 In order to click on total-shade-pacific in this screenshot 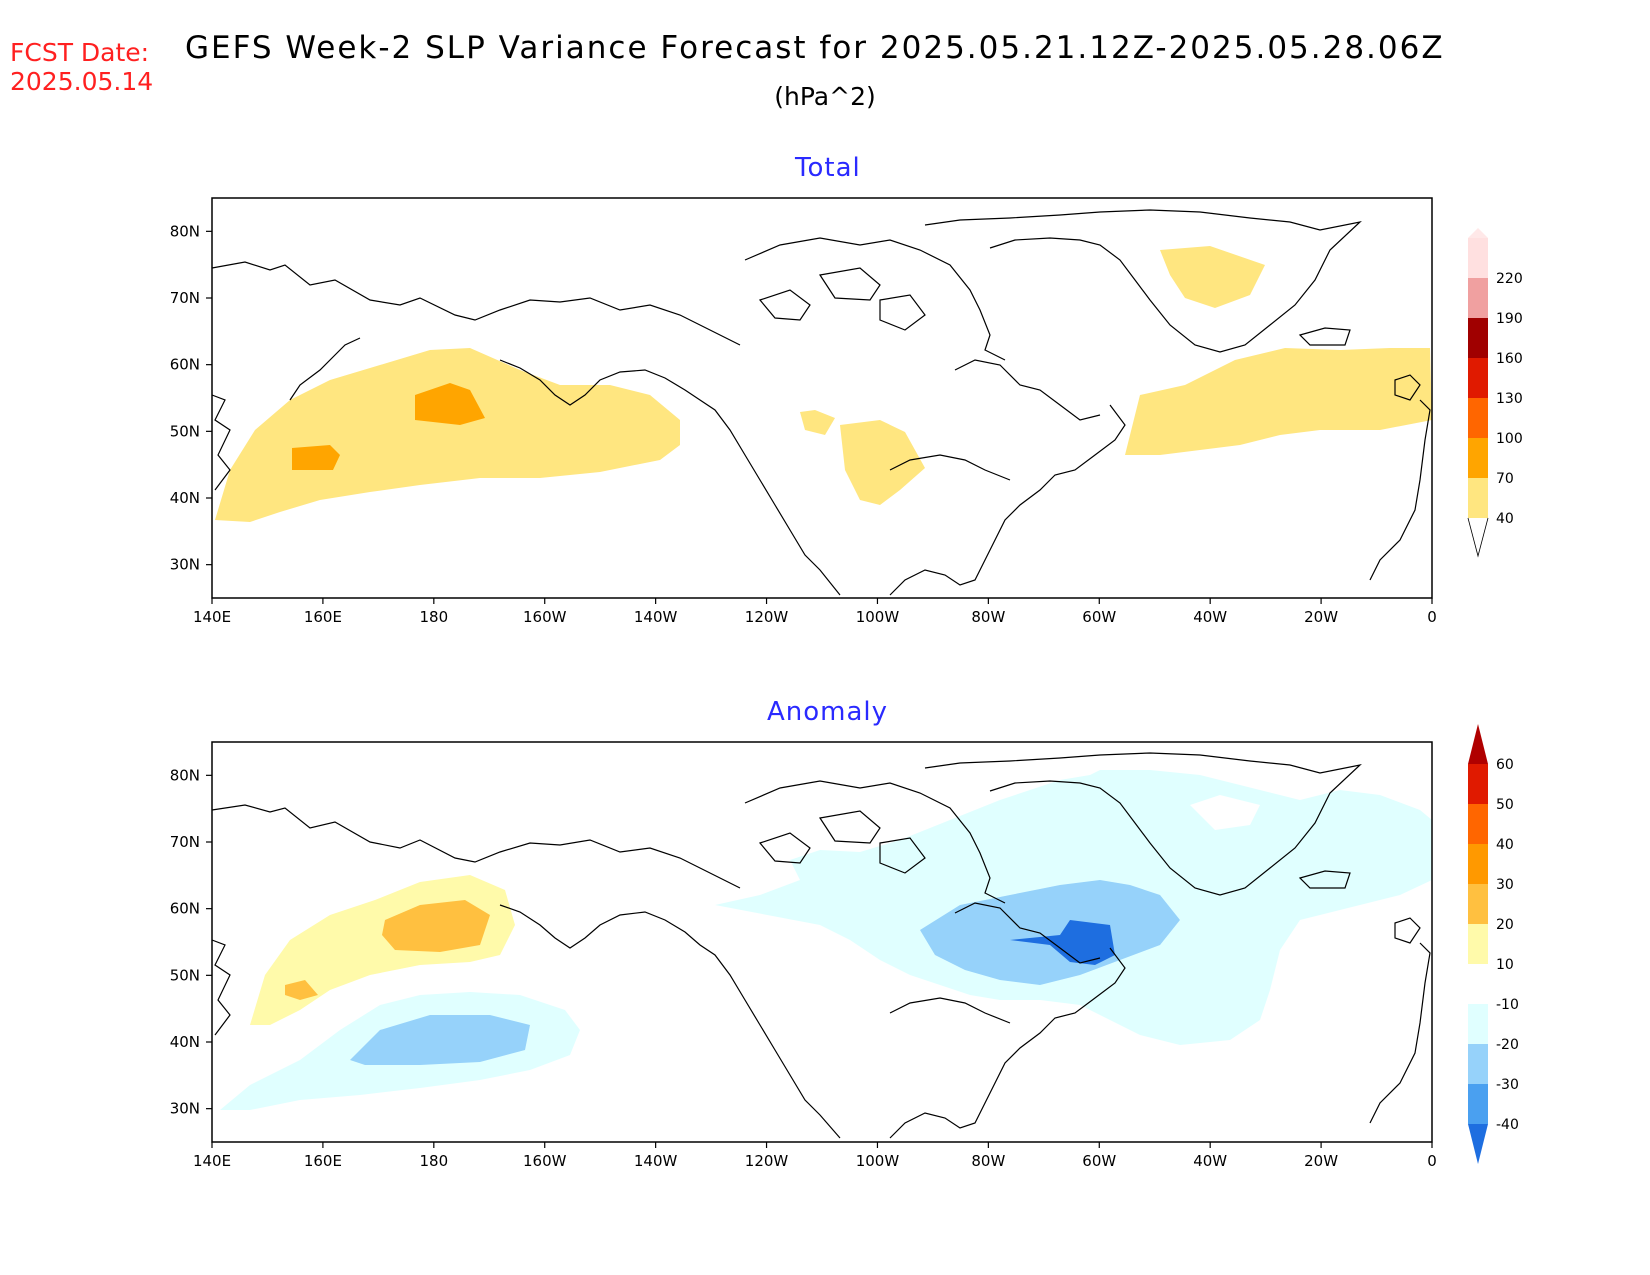, I will do `click(447, 435)`.